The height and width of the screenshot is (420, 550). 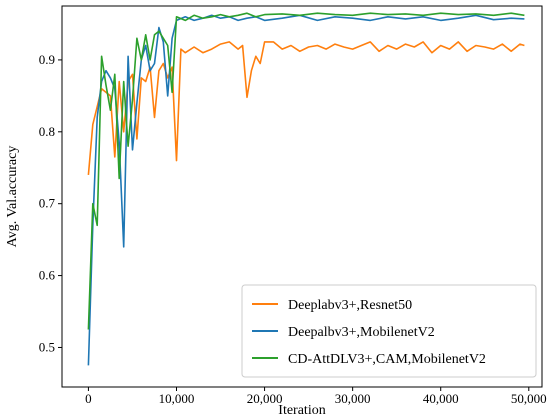 I want to click on y-tick-label: 0.7, so click(x=47, y=203).